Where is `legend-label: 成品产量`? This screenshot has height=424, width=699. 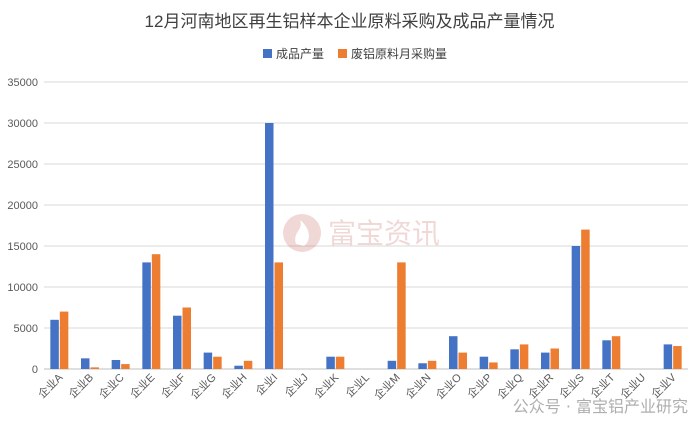
legend-label: 成品产量 is located at coordinates (300, 54).